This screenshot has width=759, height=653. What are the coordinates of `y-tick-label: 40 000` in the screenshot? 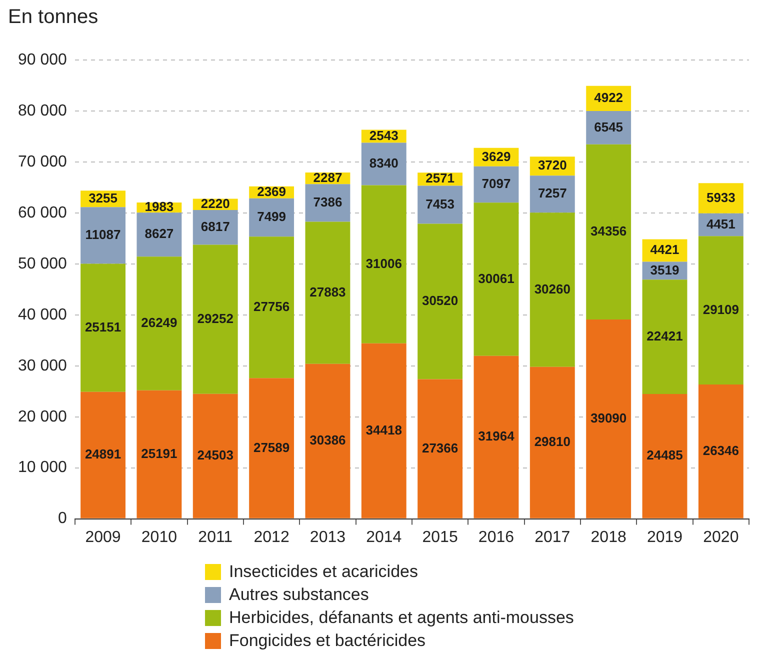 It's located at (43, 315).